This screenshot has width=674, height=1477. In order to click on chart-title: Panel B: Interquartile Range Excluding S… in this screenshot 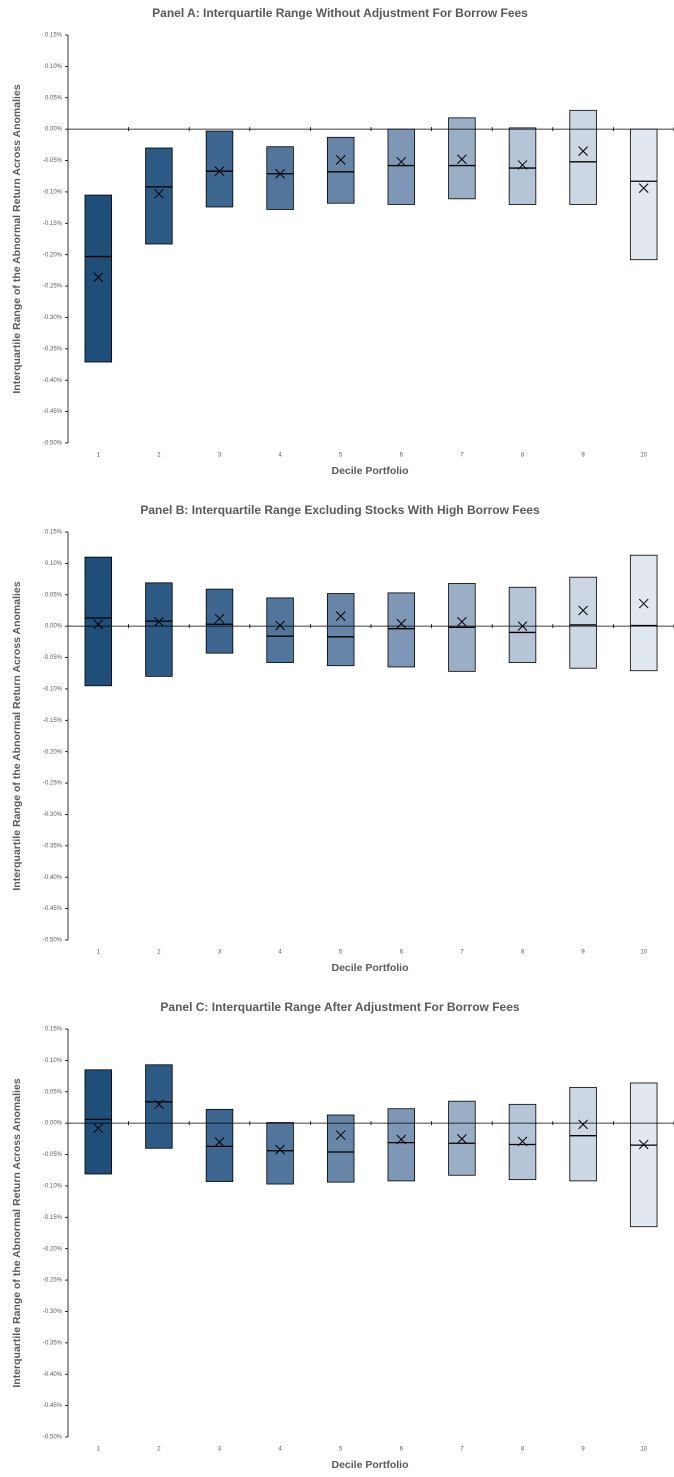, I will do `click(340, 510)`.